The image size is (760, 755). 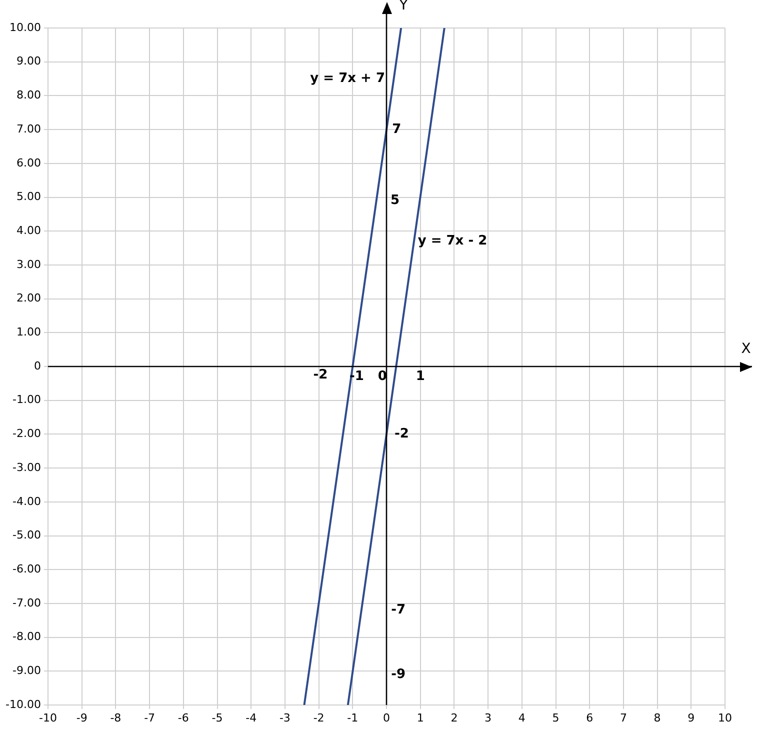 What do you see at coordinates (420, 717) in the screenshot?
I see `x-tick-label: 1` at bounding box center [420, 717].